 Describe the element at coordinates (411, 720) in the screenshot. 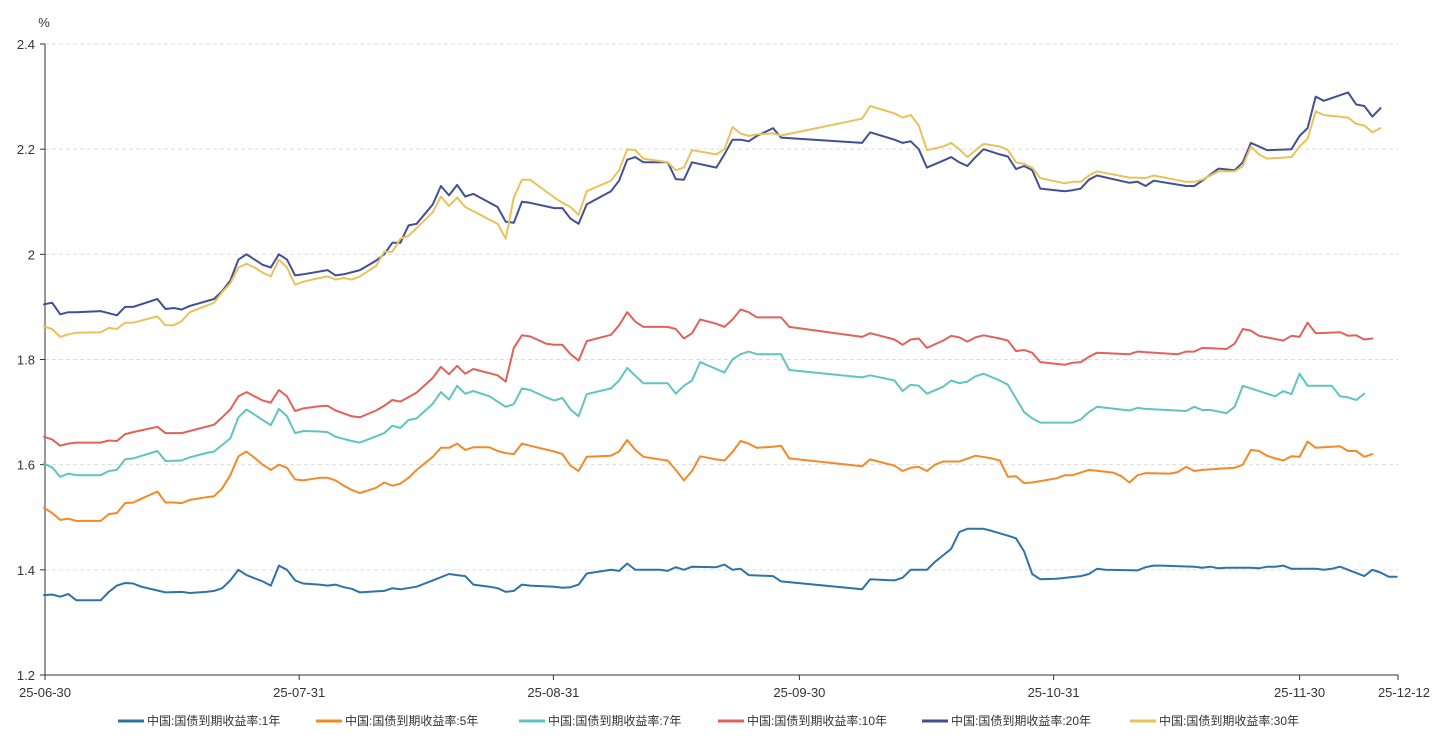

I see `legend-label: 中国:国债到期收益率:5年` at that location.